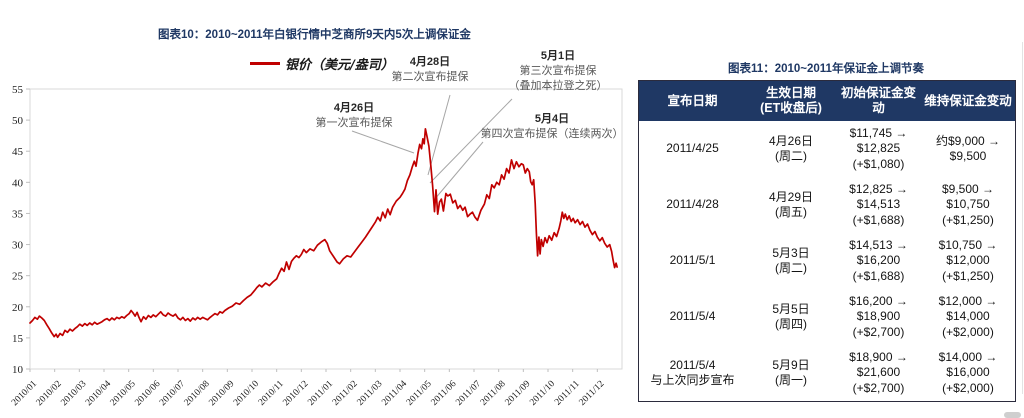  Describe the element at coordinates (968, 148) in the screenshot. I see `table-cell: 约$9,000 → $9,500` at that location.